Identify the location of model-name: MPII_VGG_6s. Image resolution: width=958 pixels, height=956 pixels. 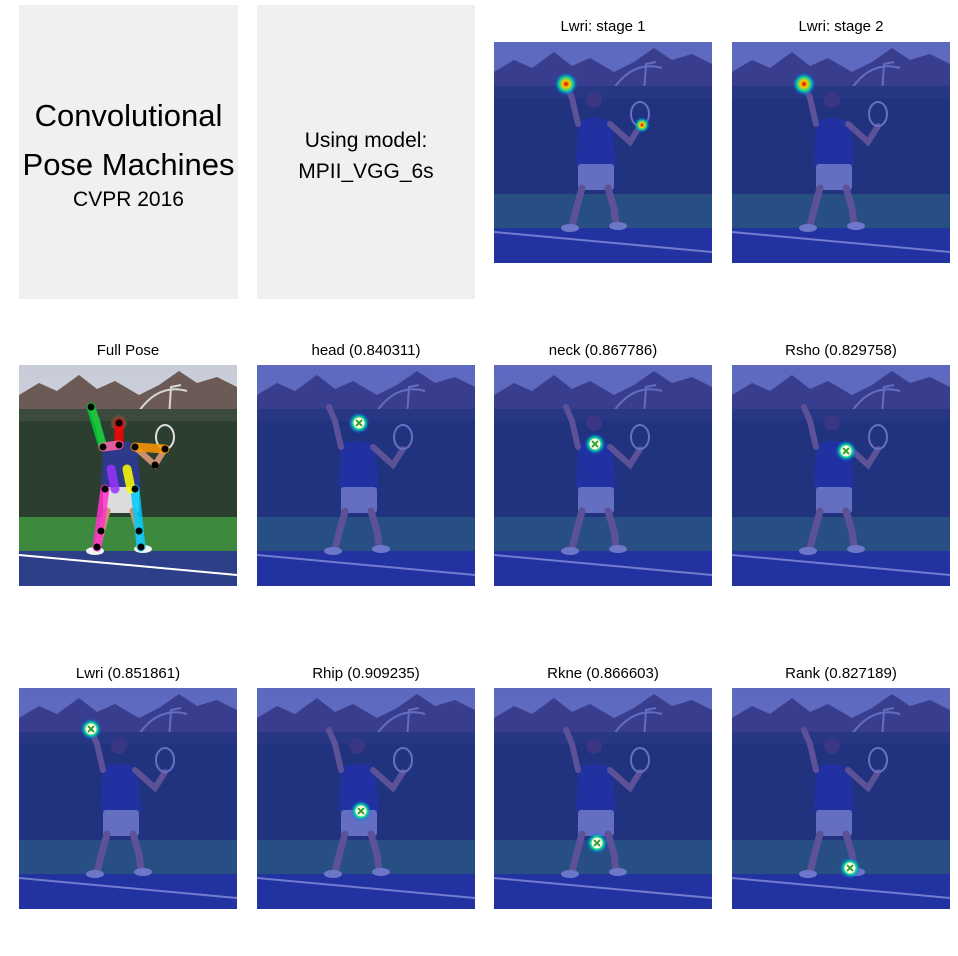
(366, 171).